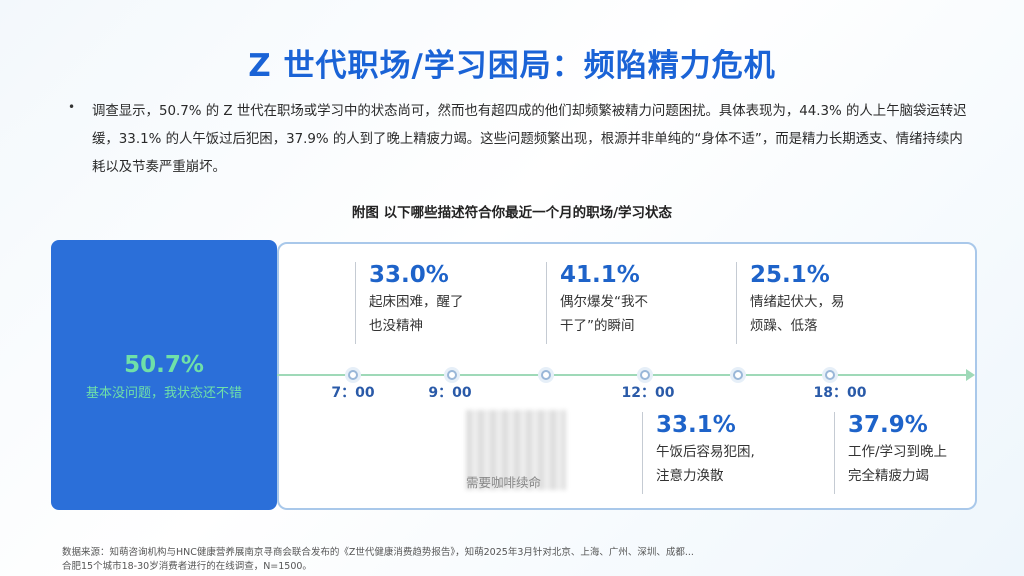  What do you see at coordinates (504, 482) in the screenshot?
I see `obscured-stat-text: 需要咖啡续命` at bounding box center [504, 482].